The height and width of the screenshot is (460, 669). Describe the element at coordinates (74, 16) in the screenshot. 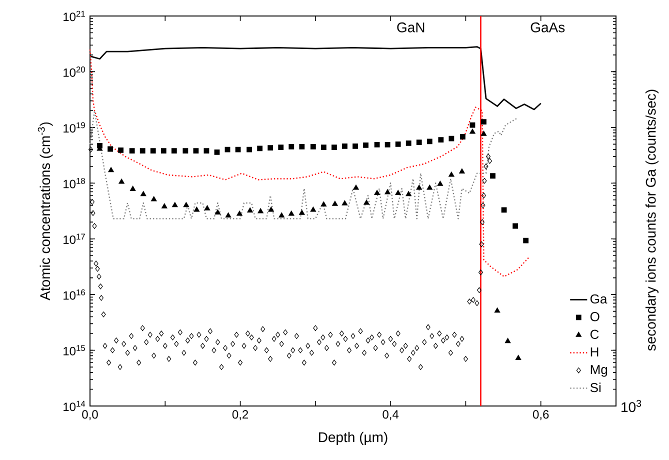

I see `y-tick-label: 10$^{21}$` at that location.